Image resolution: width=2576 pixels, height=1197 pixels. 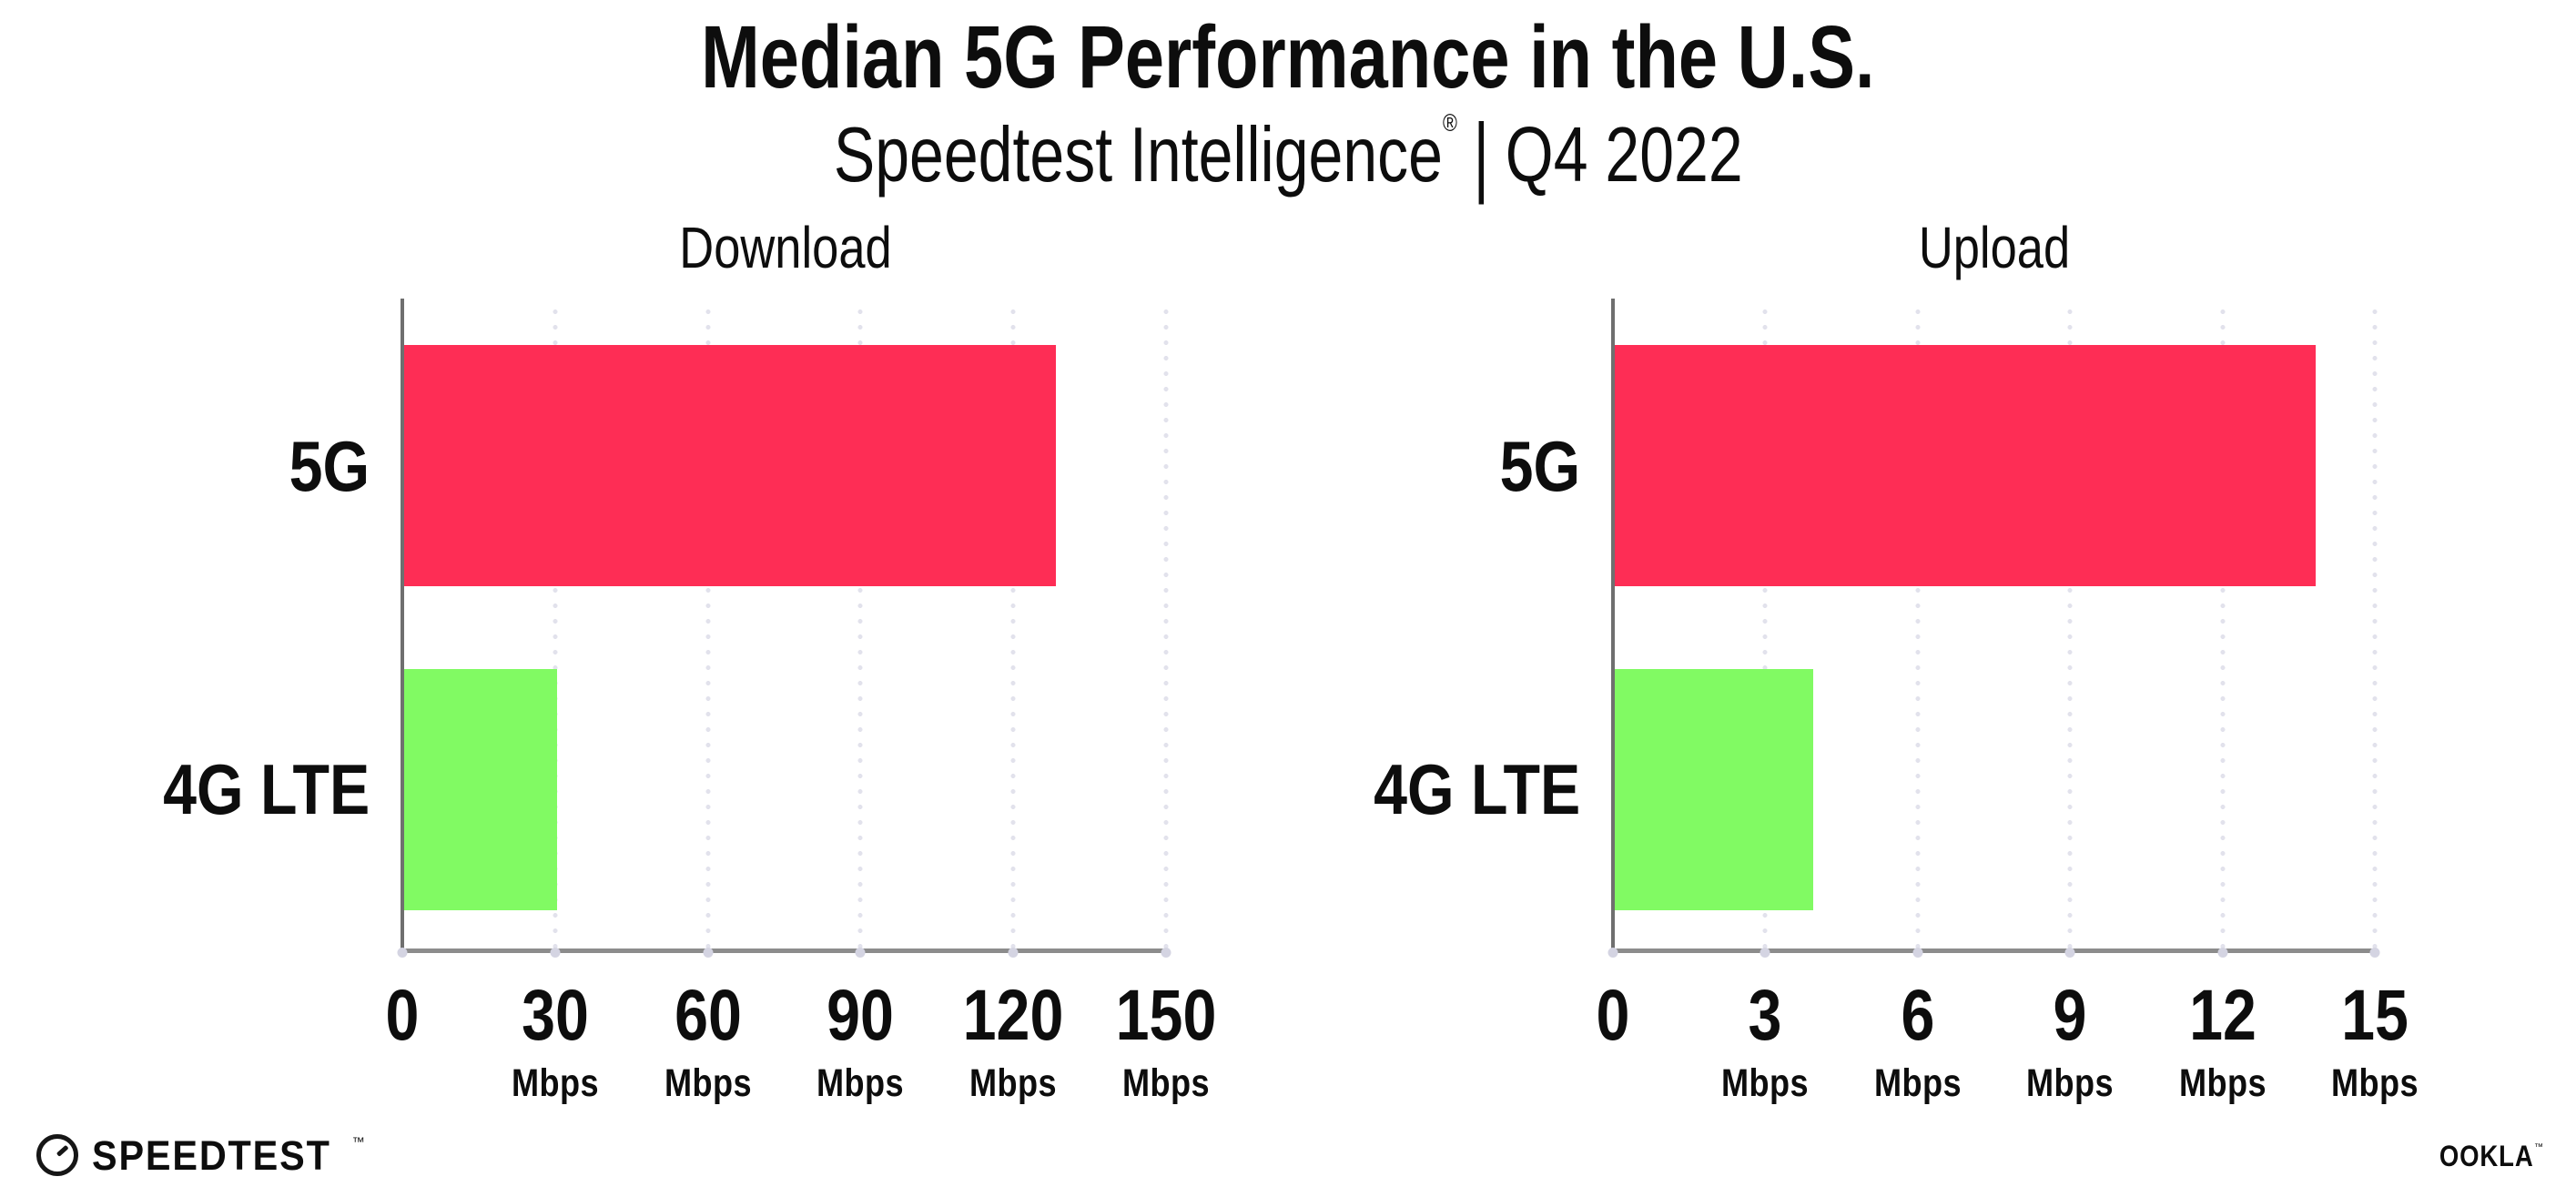 I want to click on x-tick-6: 6 Mbps, so click(x=1918, y=1041).